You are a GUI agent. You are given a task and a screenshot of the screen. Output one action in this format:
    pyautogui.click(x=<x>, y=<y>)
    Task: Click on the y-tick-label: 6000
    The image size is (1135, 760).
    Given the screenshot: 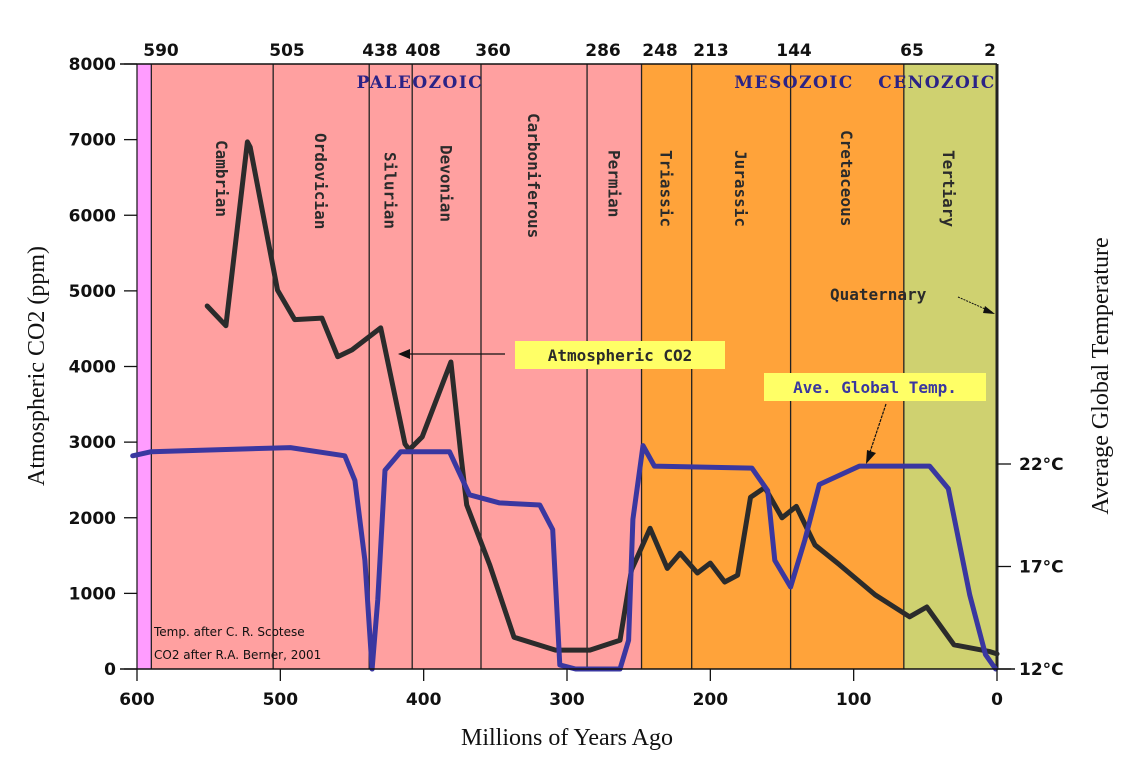 What is the action you would take?
    pyautogui.click(x=92, y=216)
    